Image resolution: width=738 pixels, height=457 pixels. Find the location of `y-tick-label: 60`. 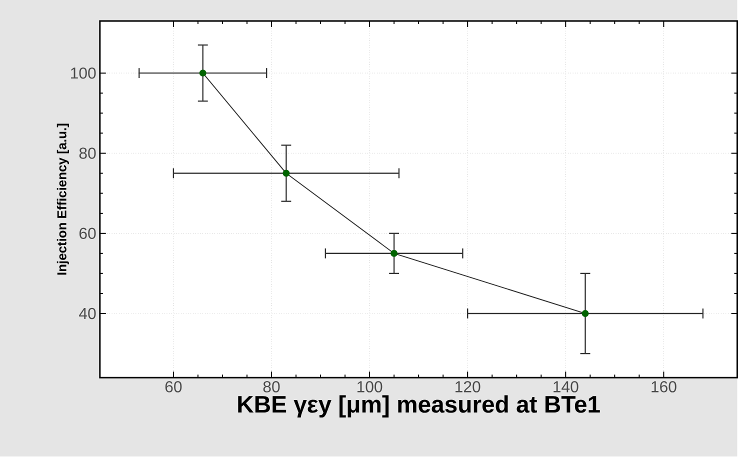

y-tick-label: 60 is located at coordinates (87, 234).